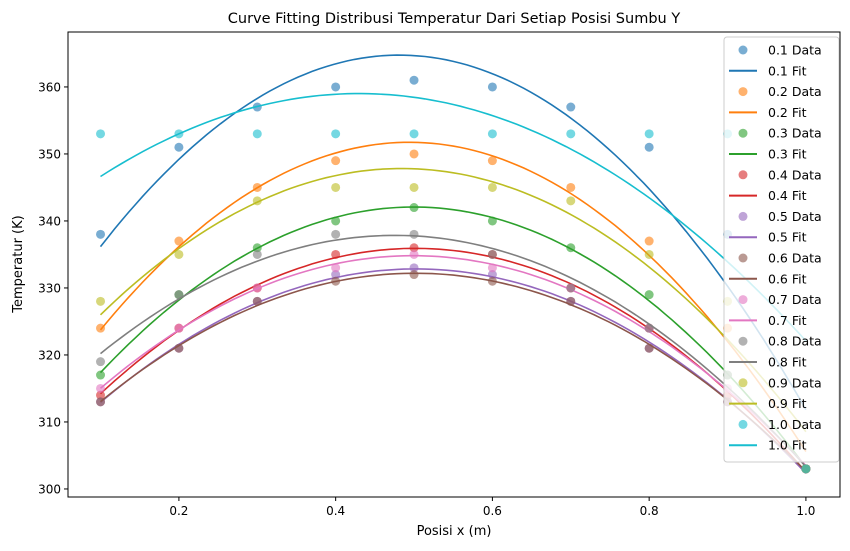 Image resolution: width=850 pixels, height=551 pixels. I want to click on y-tick-label: 330, so click(49, 288).